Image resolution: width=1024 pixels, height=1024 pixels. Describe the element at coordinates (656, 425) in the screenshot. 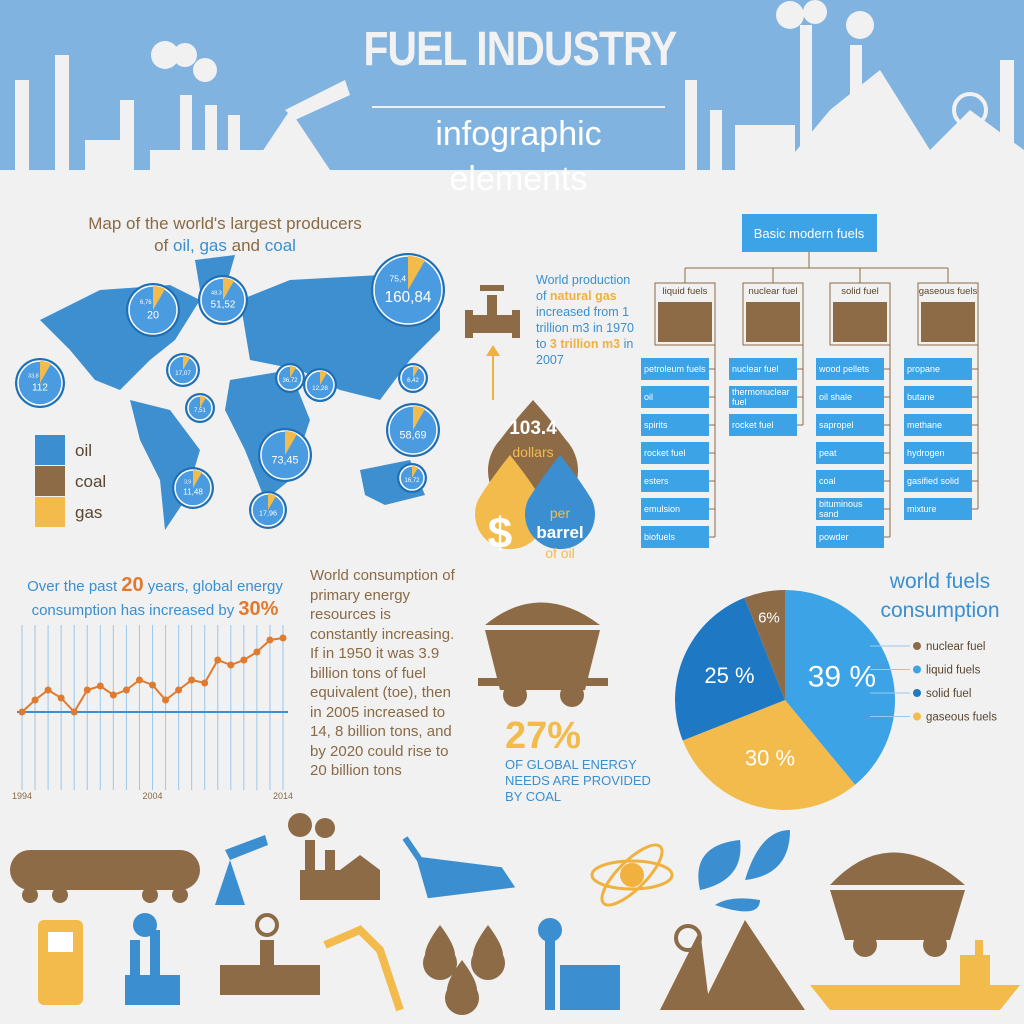

I see `item-wrap: spirits` at that location.